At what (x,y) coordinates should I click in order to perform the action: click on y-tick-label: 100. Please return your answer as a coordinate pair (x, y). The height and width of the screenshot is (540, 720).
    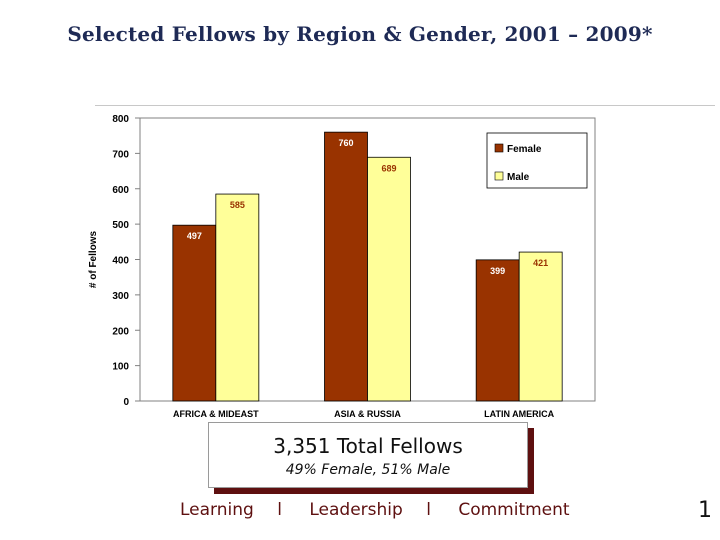
    Looking at the image, I should click on (120, 367).